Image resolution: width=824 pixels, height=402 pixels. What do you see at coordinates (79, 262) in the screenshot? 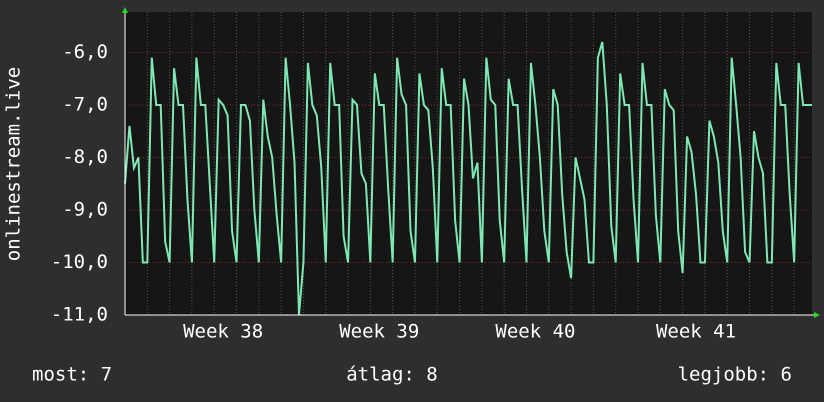
I see `y-tick-label: -10,0` at bounding box center [79, 262].